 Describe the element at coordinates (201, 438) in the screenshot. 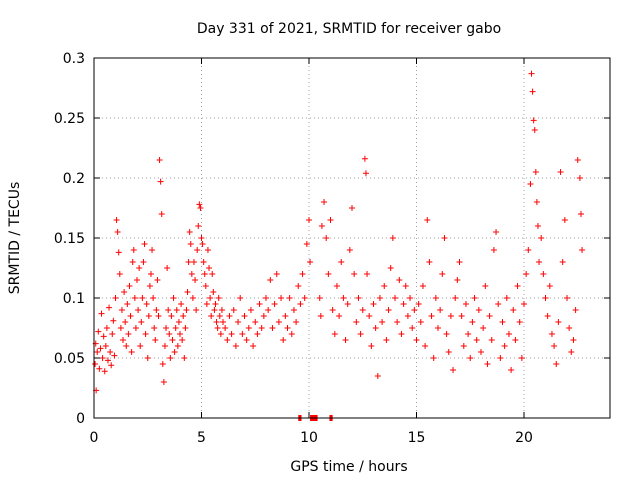

I see `x-tick-label: 5` at that location.